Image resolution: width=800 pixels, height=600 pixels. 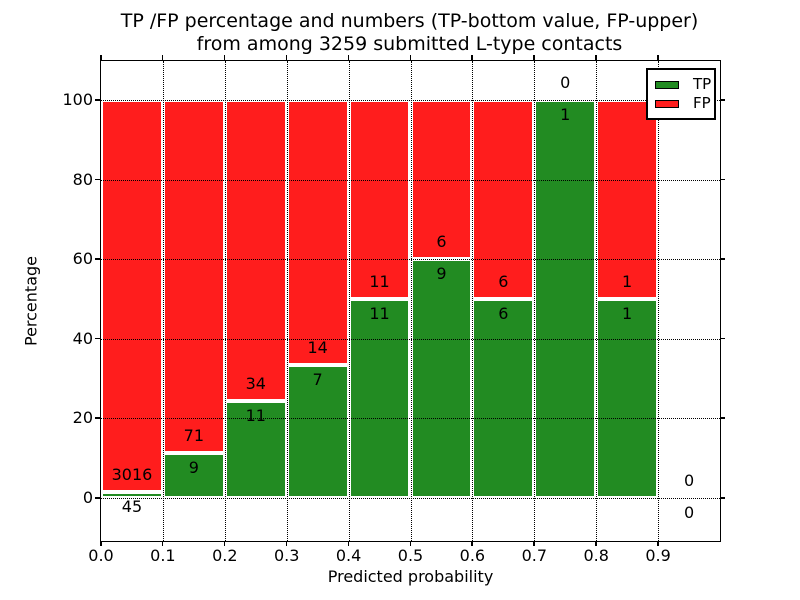 What do you see at coordinates (596, 555) in the screenshot?
I see `x-tick-label: 0.8` at bounding box center [596, 555].